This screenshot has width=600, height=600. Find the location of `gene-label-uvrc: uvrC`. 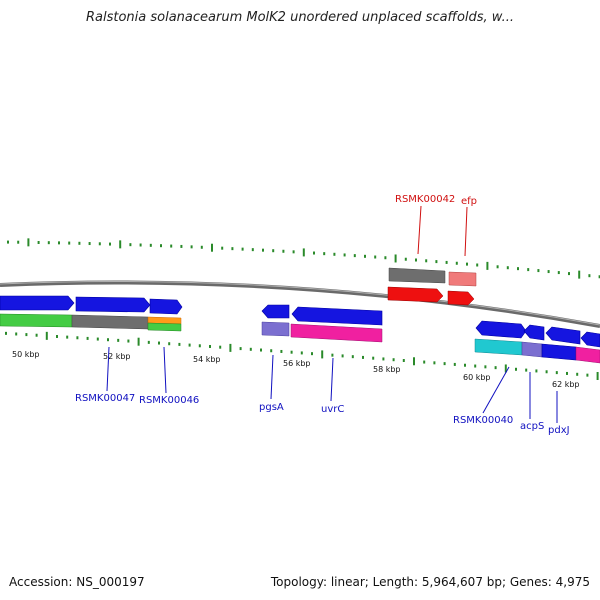

gene-label-uvrc: uvrC is located at coordinates (332, 409).